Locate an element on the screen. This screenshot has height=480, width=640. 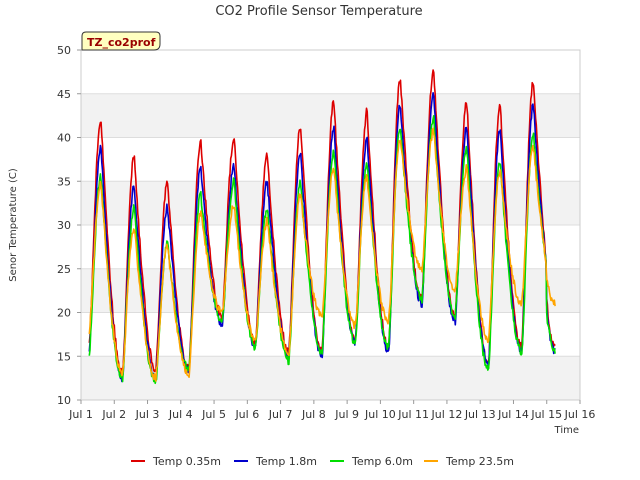
y-tick-label: 50 is located at coordinates (64, 50).